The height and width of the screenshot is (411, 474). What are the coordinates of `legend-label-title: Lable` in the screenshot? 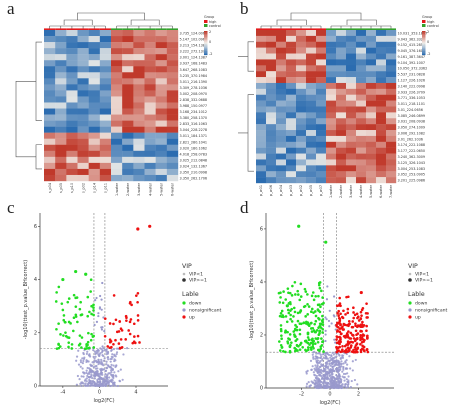 It's located at (190, 294).